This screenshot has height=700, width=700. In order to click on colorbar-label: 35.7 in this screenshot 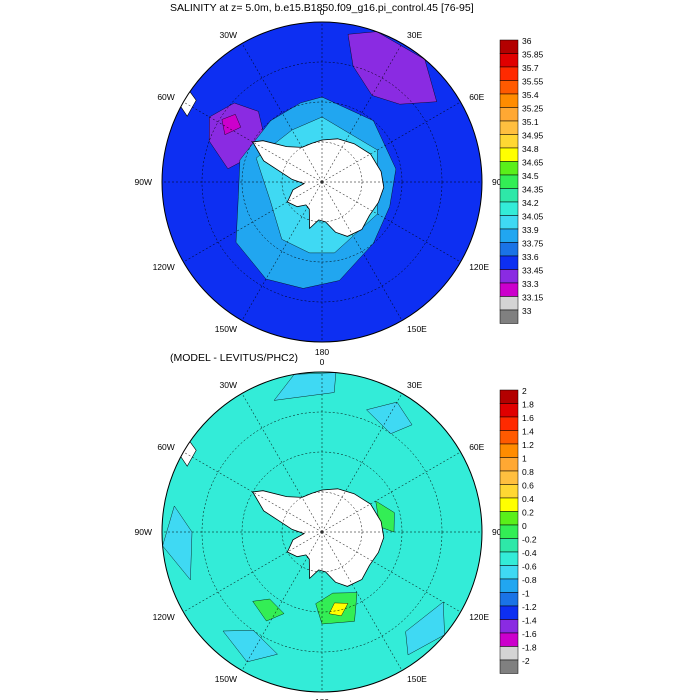, I will do `click(530, 68)`.